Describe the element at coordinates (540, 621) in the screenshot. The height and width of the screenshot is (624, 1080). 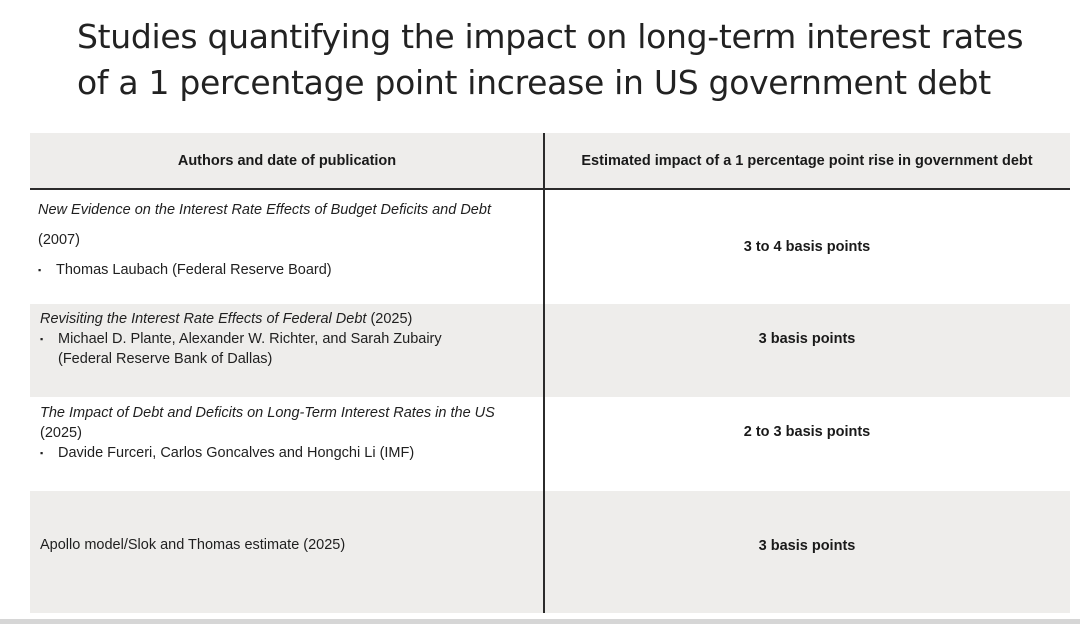
I see `bottom-edge` at that location.